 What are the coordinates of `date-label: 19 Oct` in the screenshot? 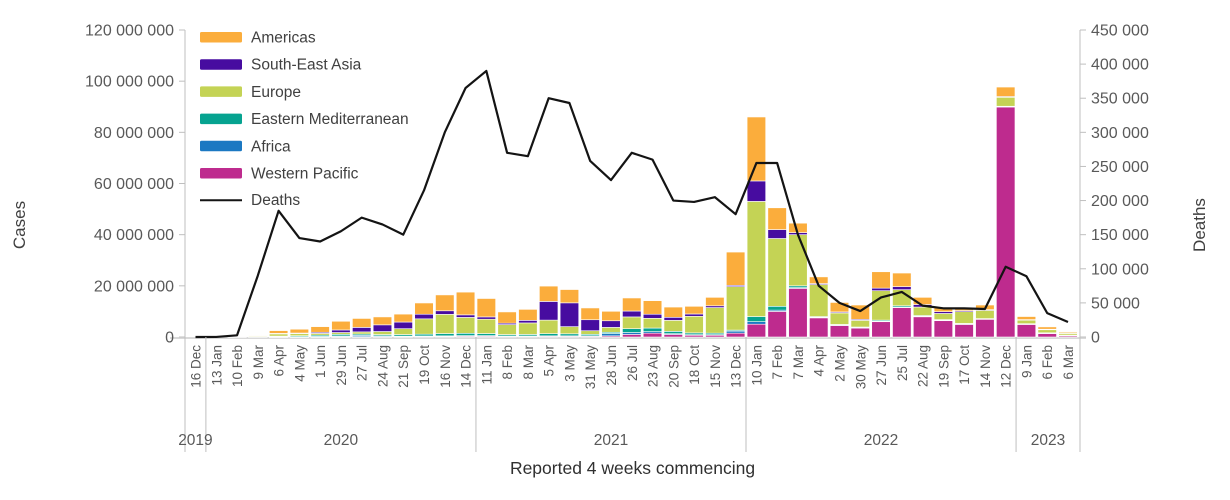 It's located at (424, 365).